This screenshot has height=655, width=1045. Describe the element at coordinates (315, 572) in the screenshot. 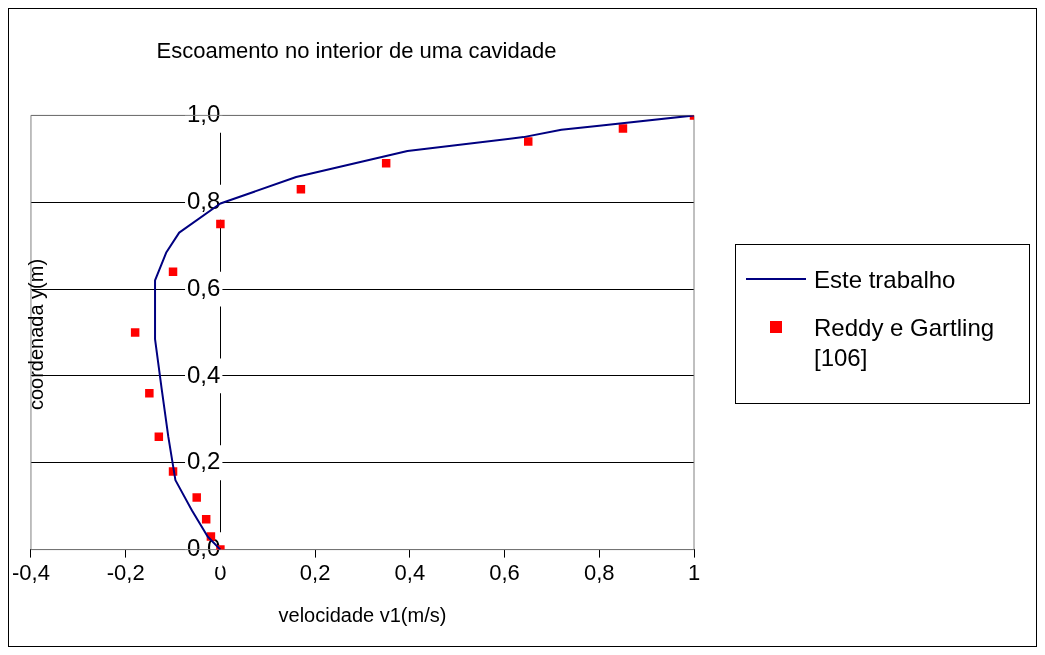

I see `x-tick-label: 0,2` at that location.